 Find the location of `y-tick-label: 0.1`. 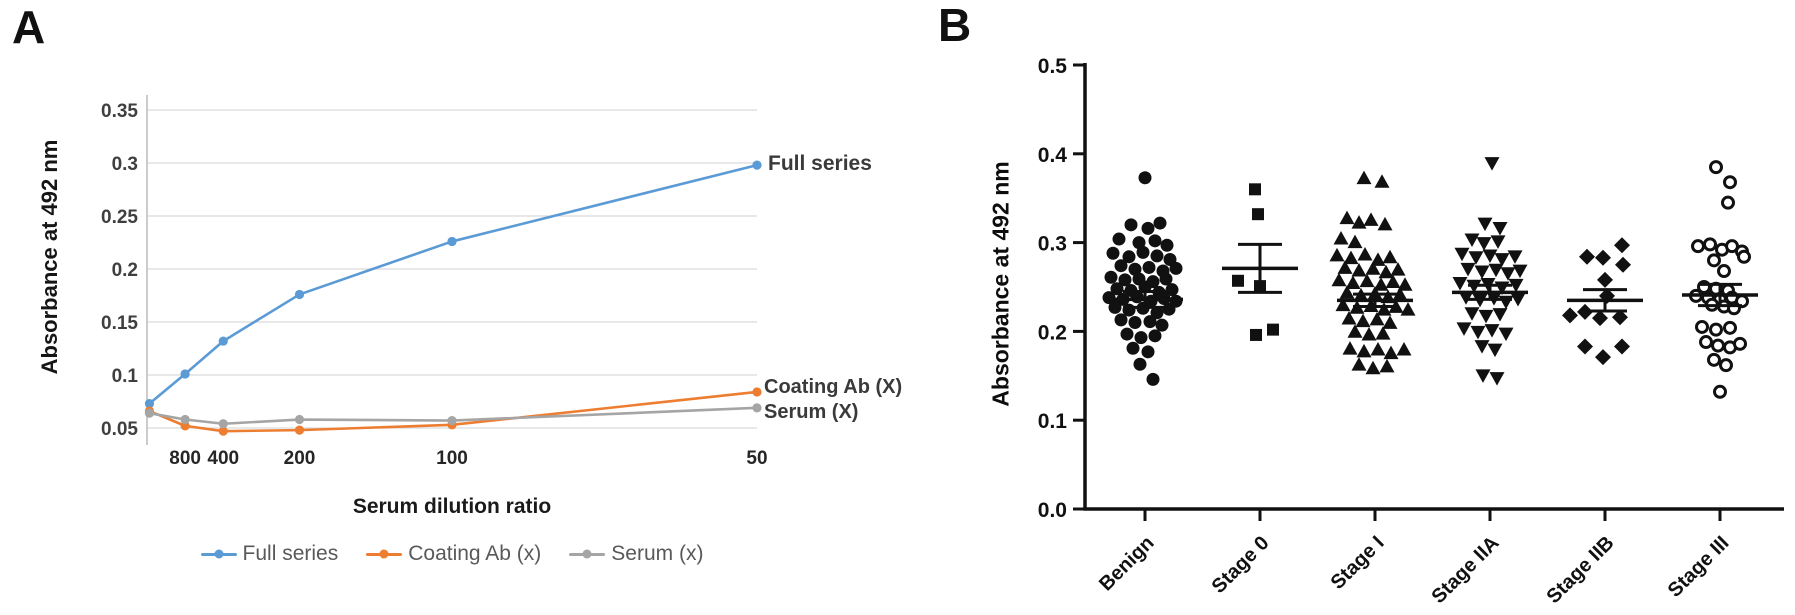

y-tick-label: 0.1 is located at coordinates (125, 376).